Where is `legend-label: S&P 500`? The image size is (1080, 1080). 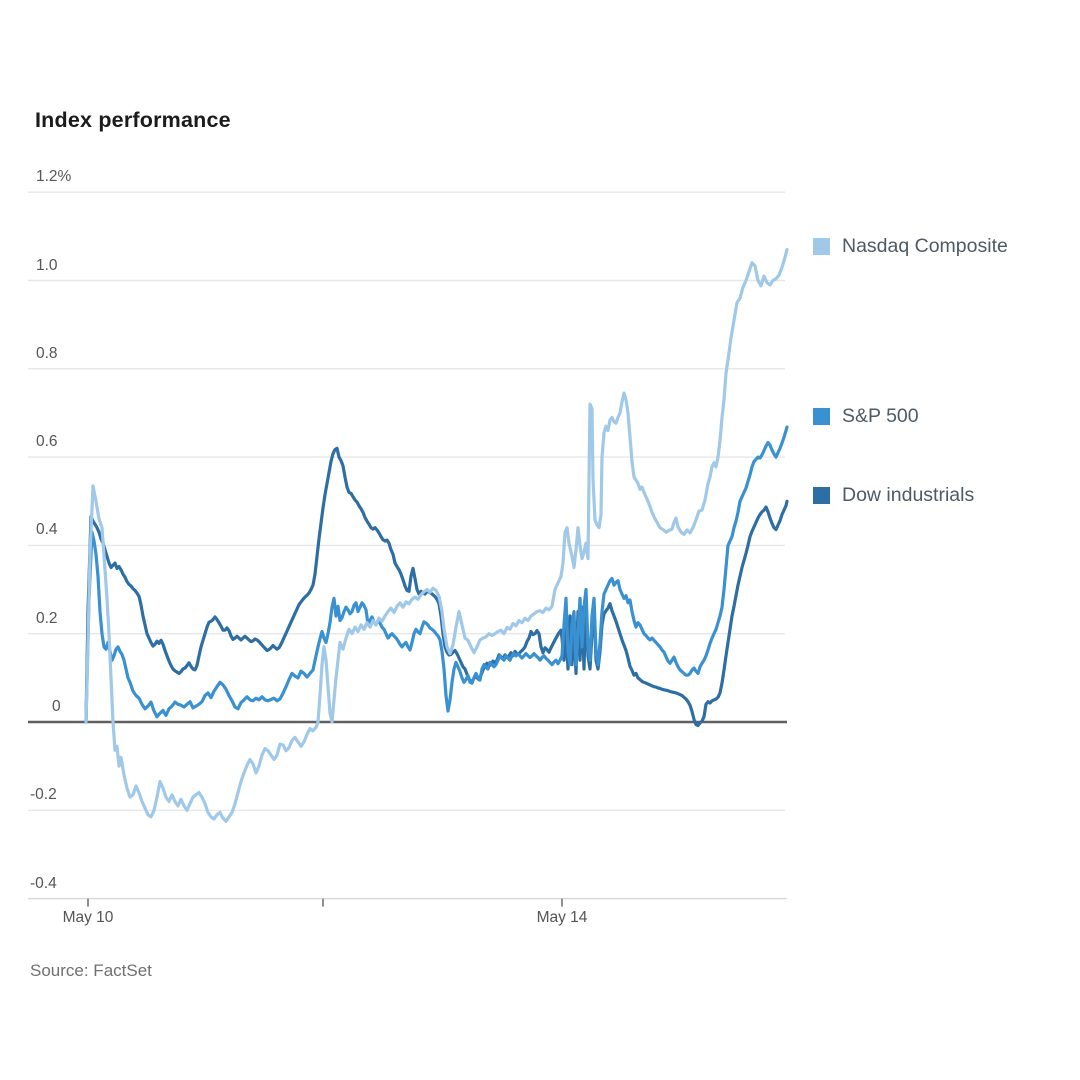
legend-label: S&P 500 is located at coordinates (880, 415).